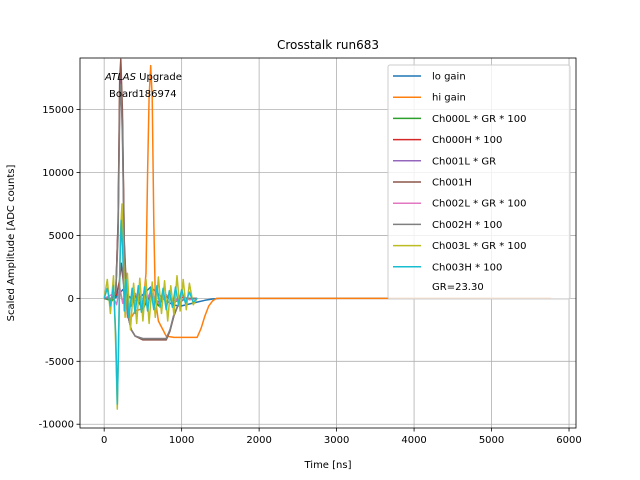 The height and width of the screenshot is (480, 640). Describe the element at coordinates (479, 119) in the screenshot. I see `legend-label: Ch000L * GR * 100` at that location.